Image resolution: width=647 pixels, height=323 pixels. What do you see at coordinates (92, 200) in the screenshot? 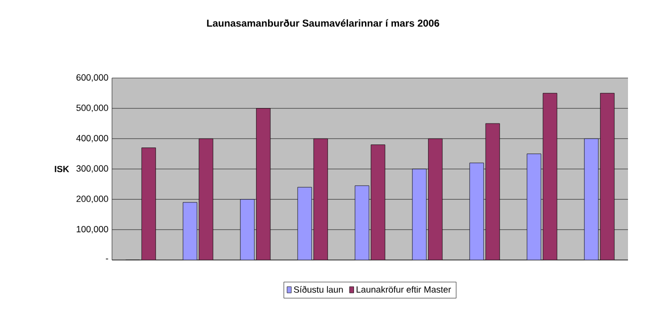
I see `y-tick-label: 200,000` at bounding box center [92, 200].